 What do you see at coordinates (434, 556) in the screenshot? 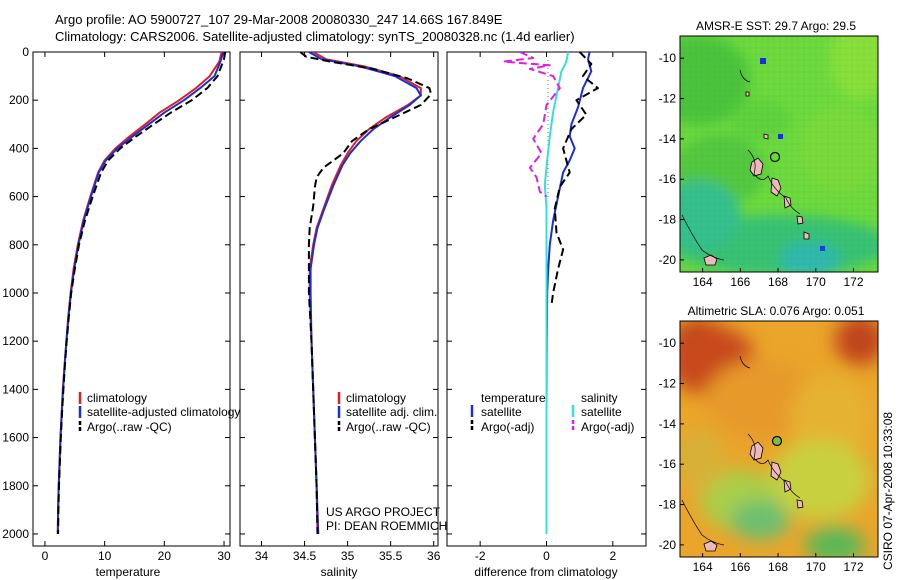
I see `x-tick-label: 36` at bounding box center [434, 556].